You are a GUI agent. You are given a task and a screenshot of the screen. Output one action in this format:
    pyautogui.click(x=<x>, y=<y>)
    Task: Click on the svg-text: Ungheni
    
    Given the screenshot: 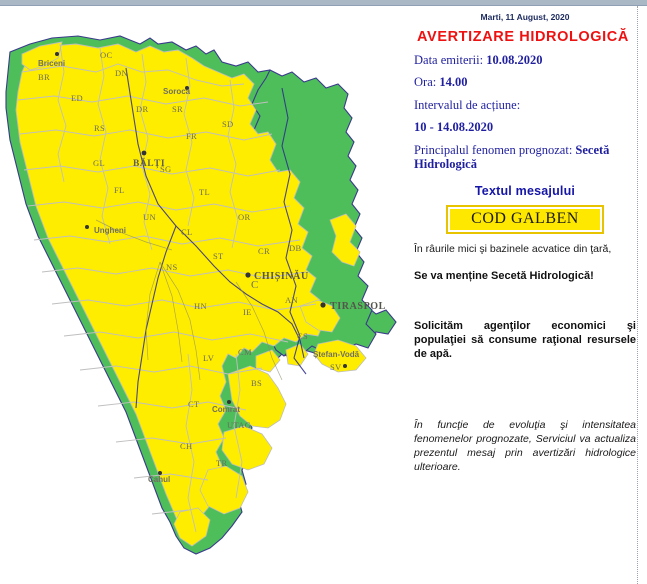 What is the action you would take?
    pyautogui.click(x=110, y=230)
    